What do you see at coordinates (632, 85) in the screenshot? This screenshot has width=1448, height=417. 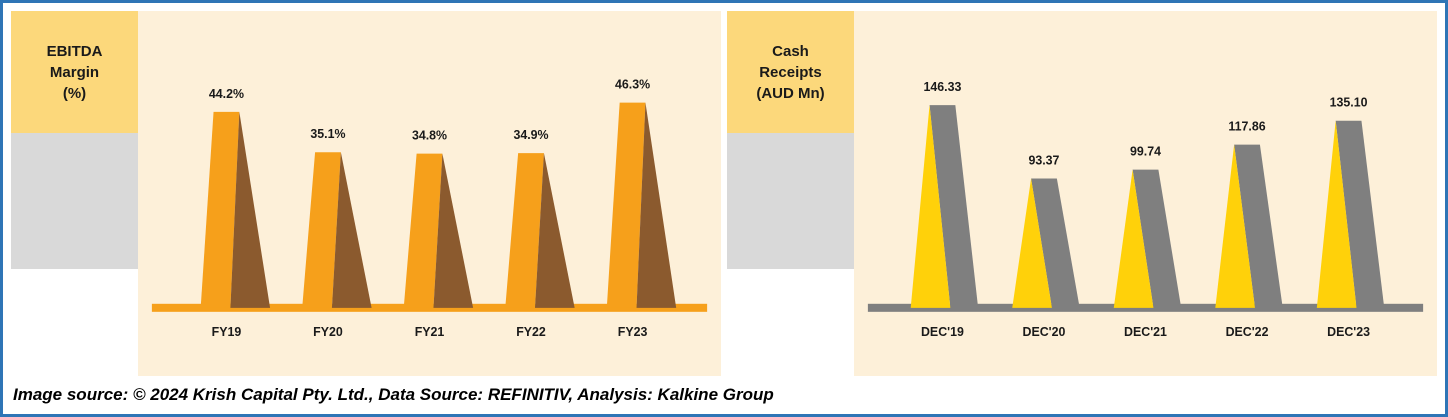 I see `value-label: 46.3%` at bounding box center [632, 85].